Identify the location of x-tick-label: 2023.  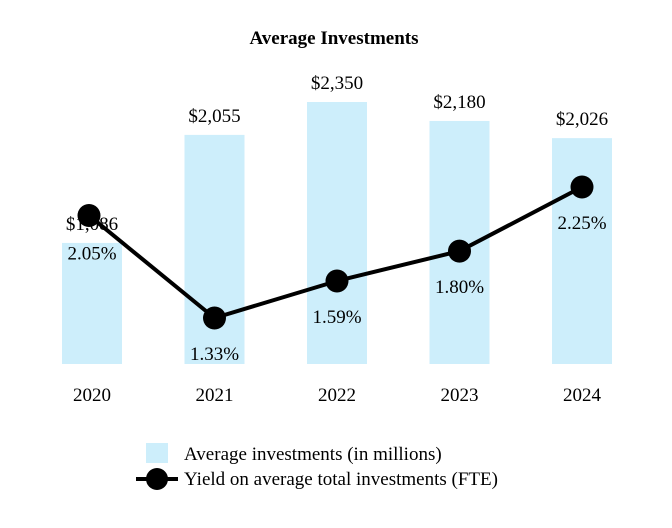
(460, 395).